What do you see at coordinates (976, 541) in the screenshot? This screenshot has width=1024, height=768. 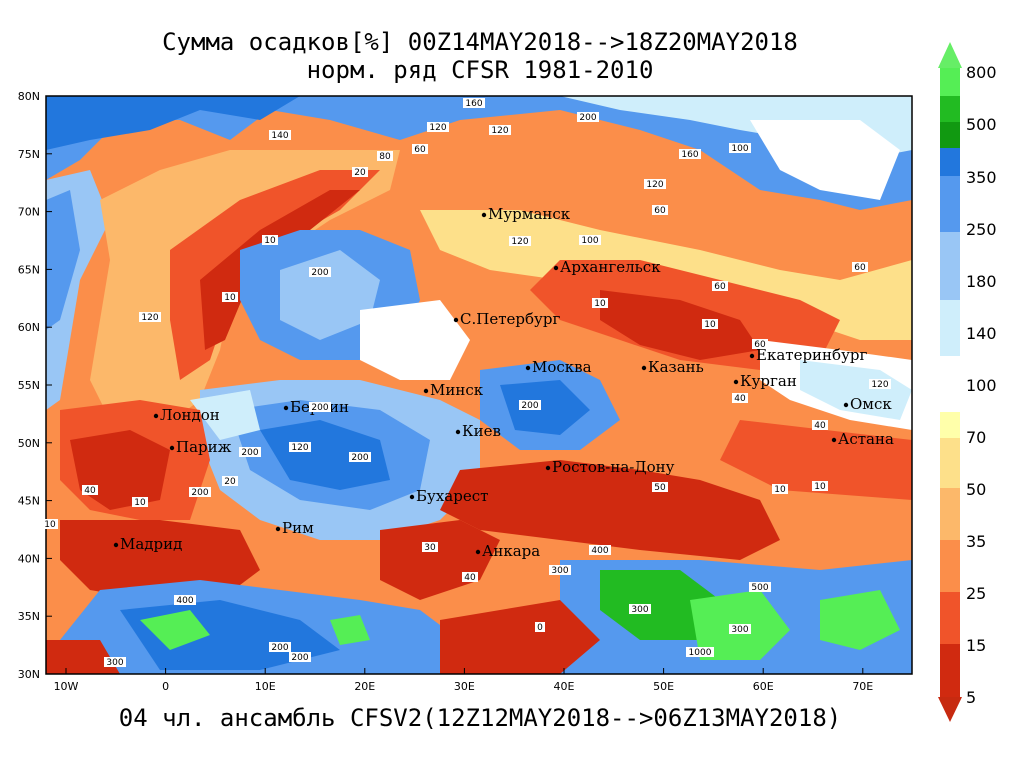 I see `legend-label: 35` at bounding box center [976, 541].